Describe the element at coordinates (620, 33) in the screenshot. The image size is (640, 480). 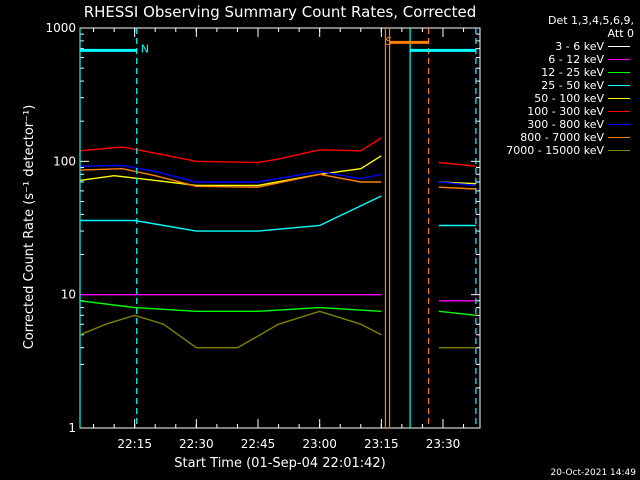
I see `legend-header-line-2: Att 0` at that location.